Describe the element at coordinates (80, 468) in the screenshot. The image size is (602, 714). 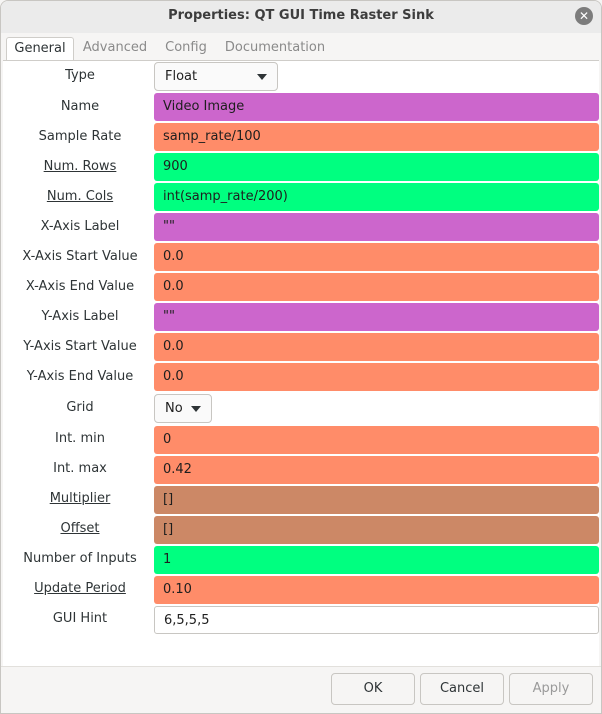
I see `int-max-label: Int. max` at that location.